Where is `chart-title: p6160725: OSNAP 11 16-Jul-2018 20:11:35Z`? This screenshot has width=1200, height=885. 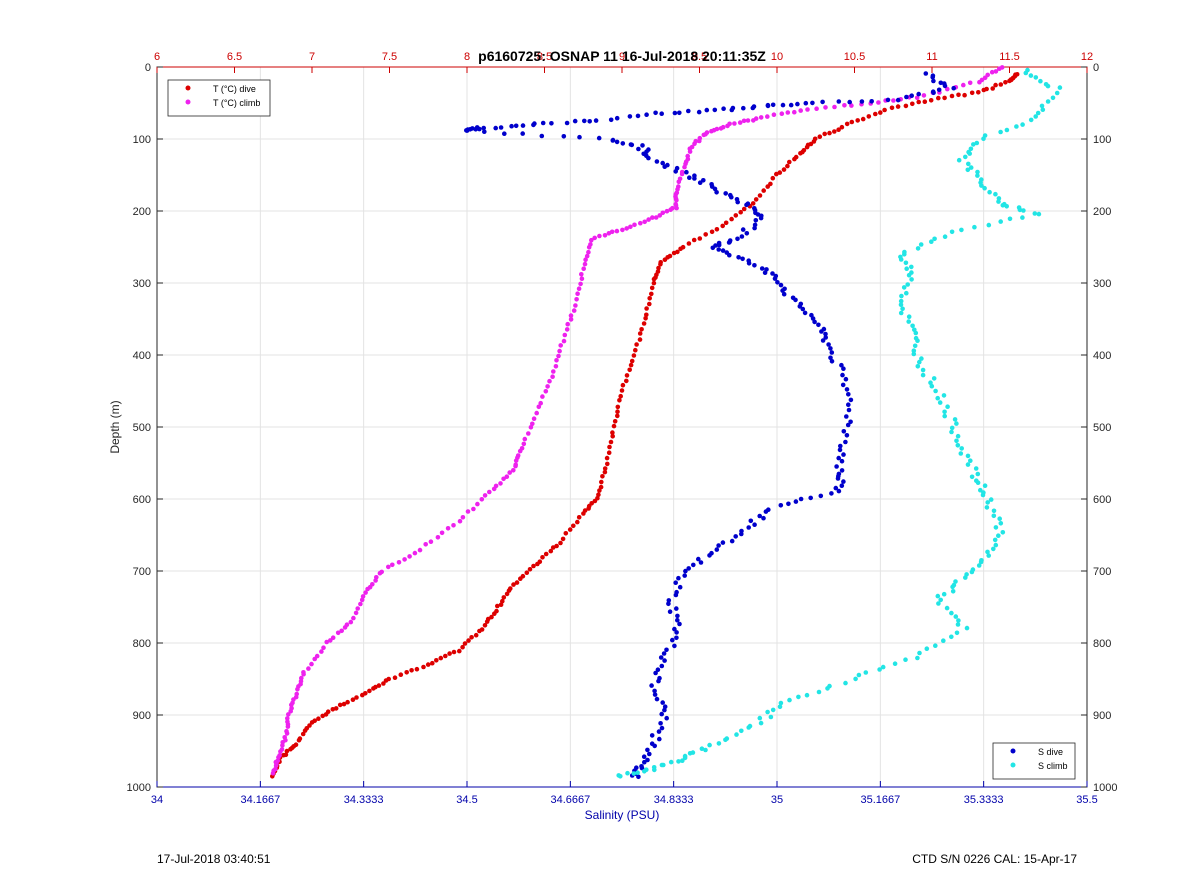 chart-title: p6160725: OSNAP 11 16-Jul-2018 20:11:35Z is located at coordinates (622, 56).